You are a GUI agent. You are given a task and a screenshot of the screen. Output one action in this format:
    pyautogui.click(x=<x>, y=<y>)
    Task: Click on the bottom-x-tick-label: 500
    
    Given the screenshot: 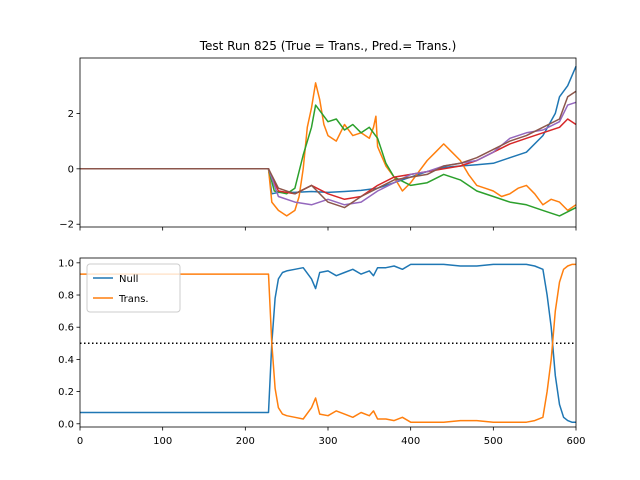 What is the action you would take?
    pyautogui.click(x=493, y=441)
    